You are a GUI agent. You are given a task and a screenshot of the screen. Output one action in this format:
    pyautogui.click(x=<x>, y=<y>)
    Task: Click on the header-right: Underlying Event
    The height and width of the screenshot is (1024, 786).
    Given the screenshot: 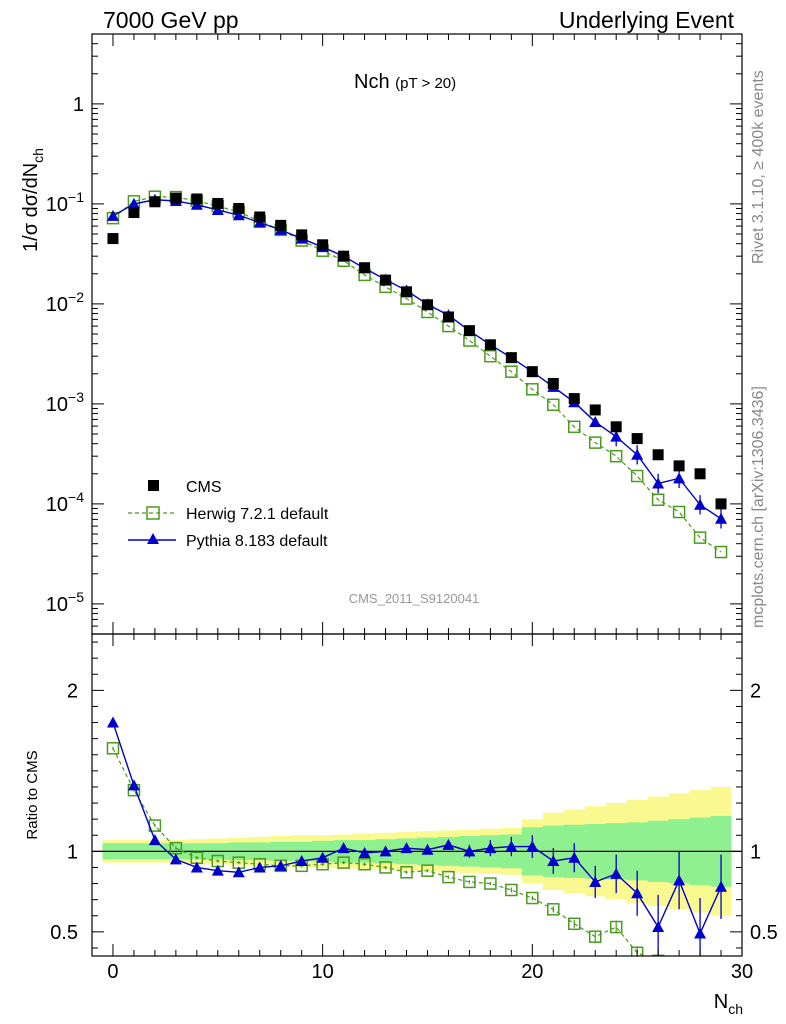 What is the action you would take?
    pyautogui.click(x=647, y=20)
    